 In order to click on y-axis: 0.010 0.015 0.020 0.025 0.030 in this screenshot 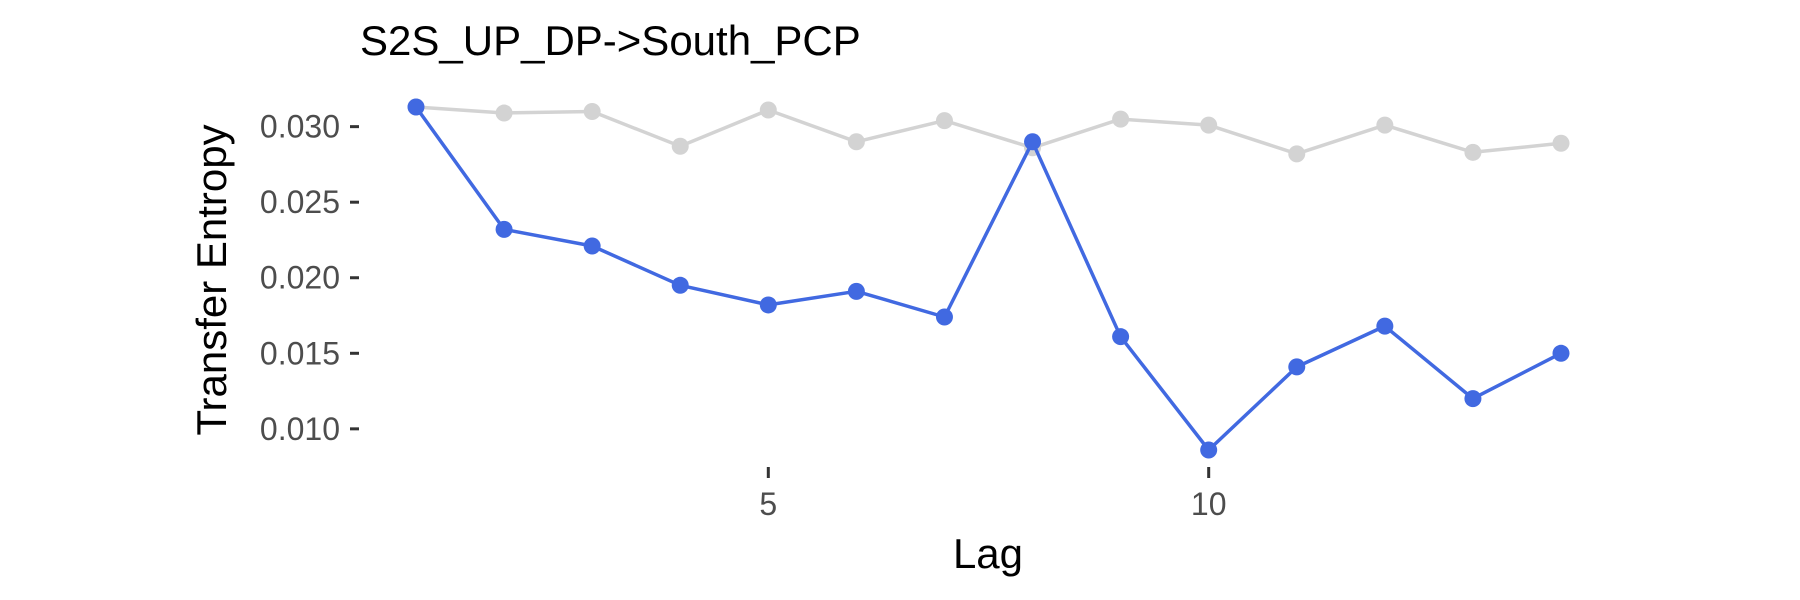, I will do `click(309, 278)`.